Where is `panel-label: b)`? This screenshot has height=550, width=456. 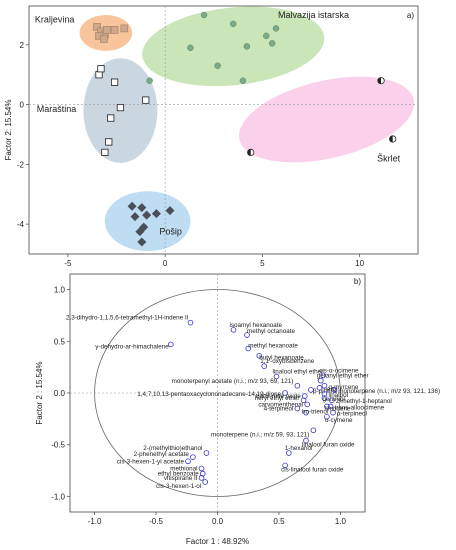
panel-label: b) is located at coordinates (357, 281).